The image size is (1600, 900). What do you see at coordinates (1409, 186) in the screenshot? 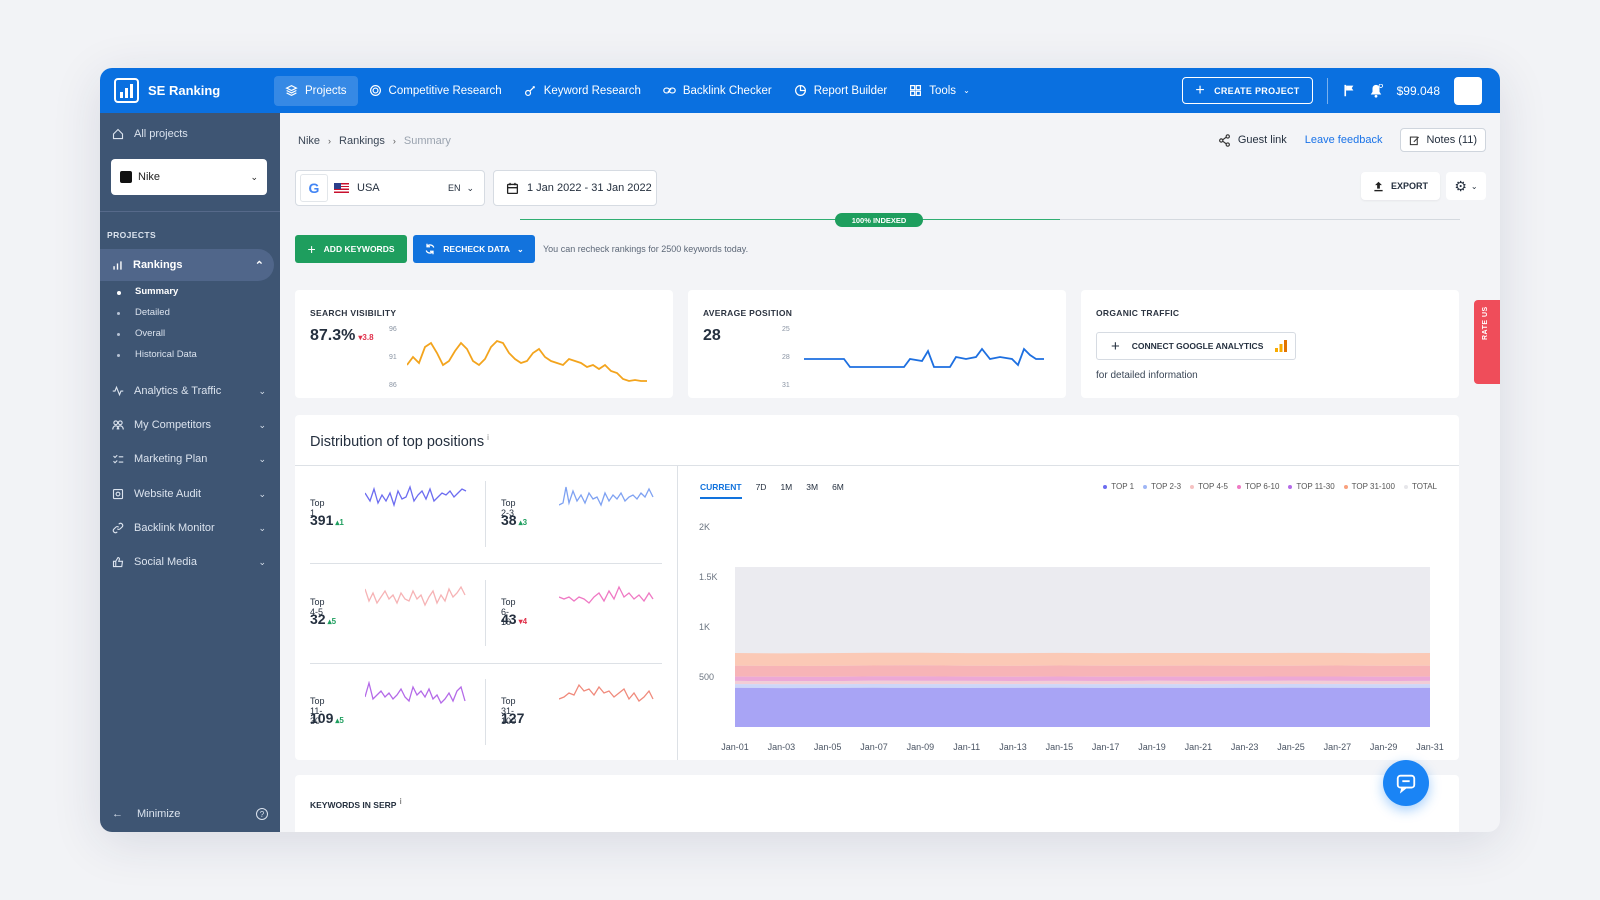
I see `export-label: EXPORT` at bounding box center [1409, 186].